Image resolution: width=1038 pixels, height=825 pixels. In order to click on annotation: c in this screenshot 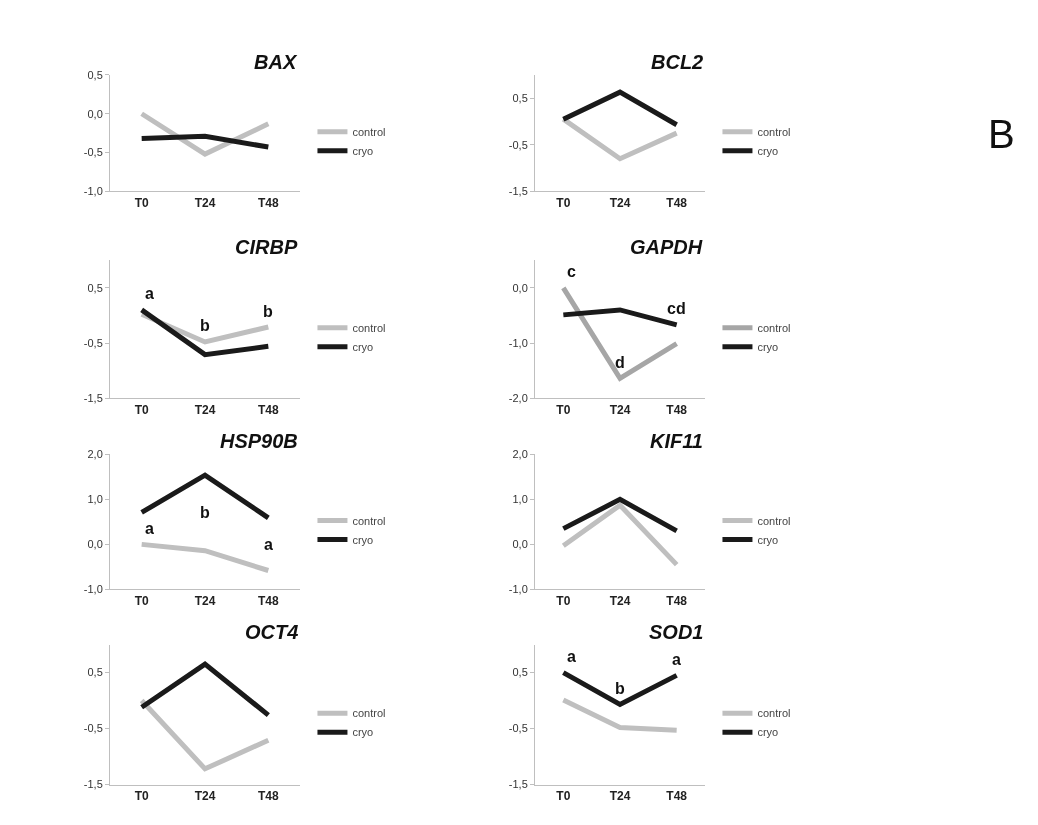, I will do `click(571, 271)`.